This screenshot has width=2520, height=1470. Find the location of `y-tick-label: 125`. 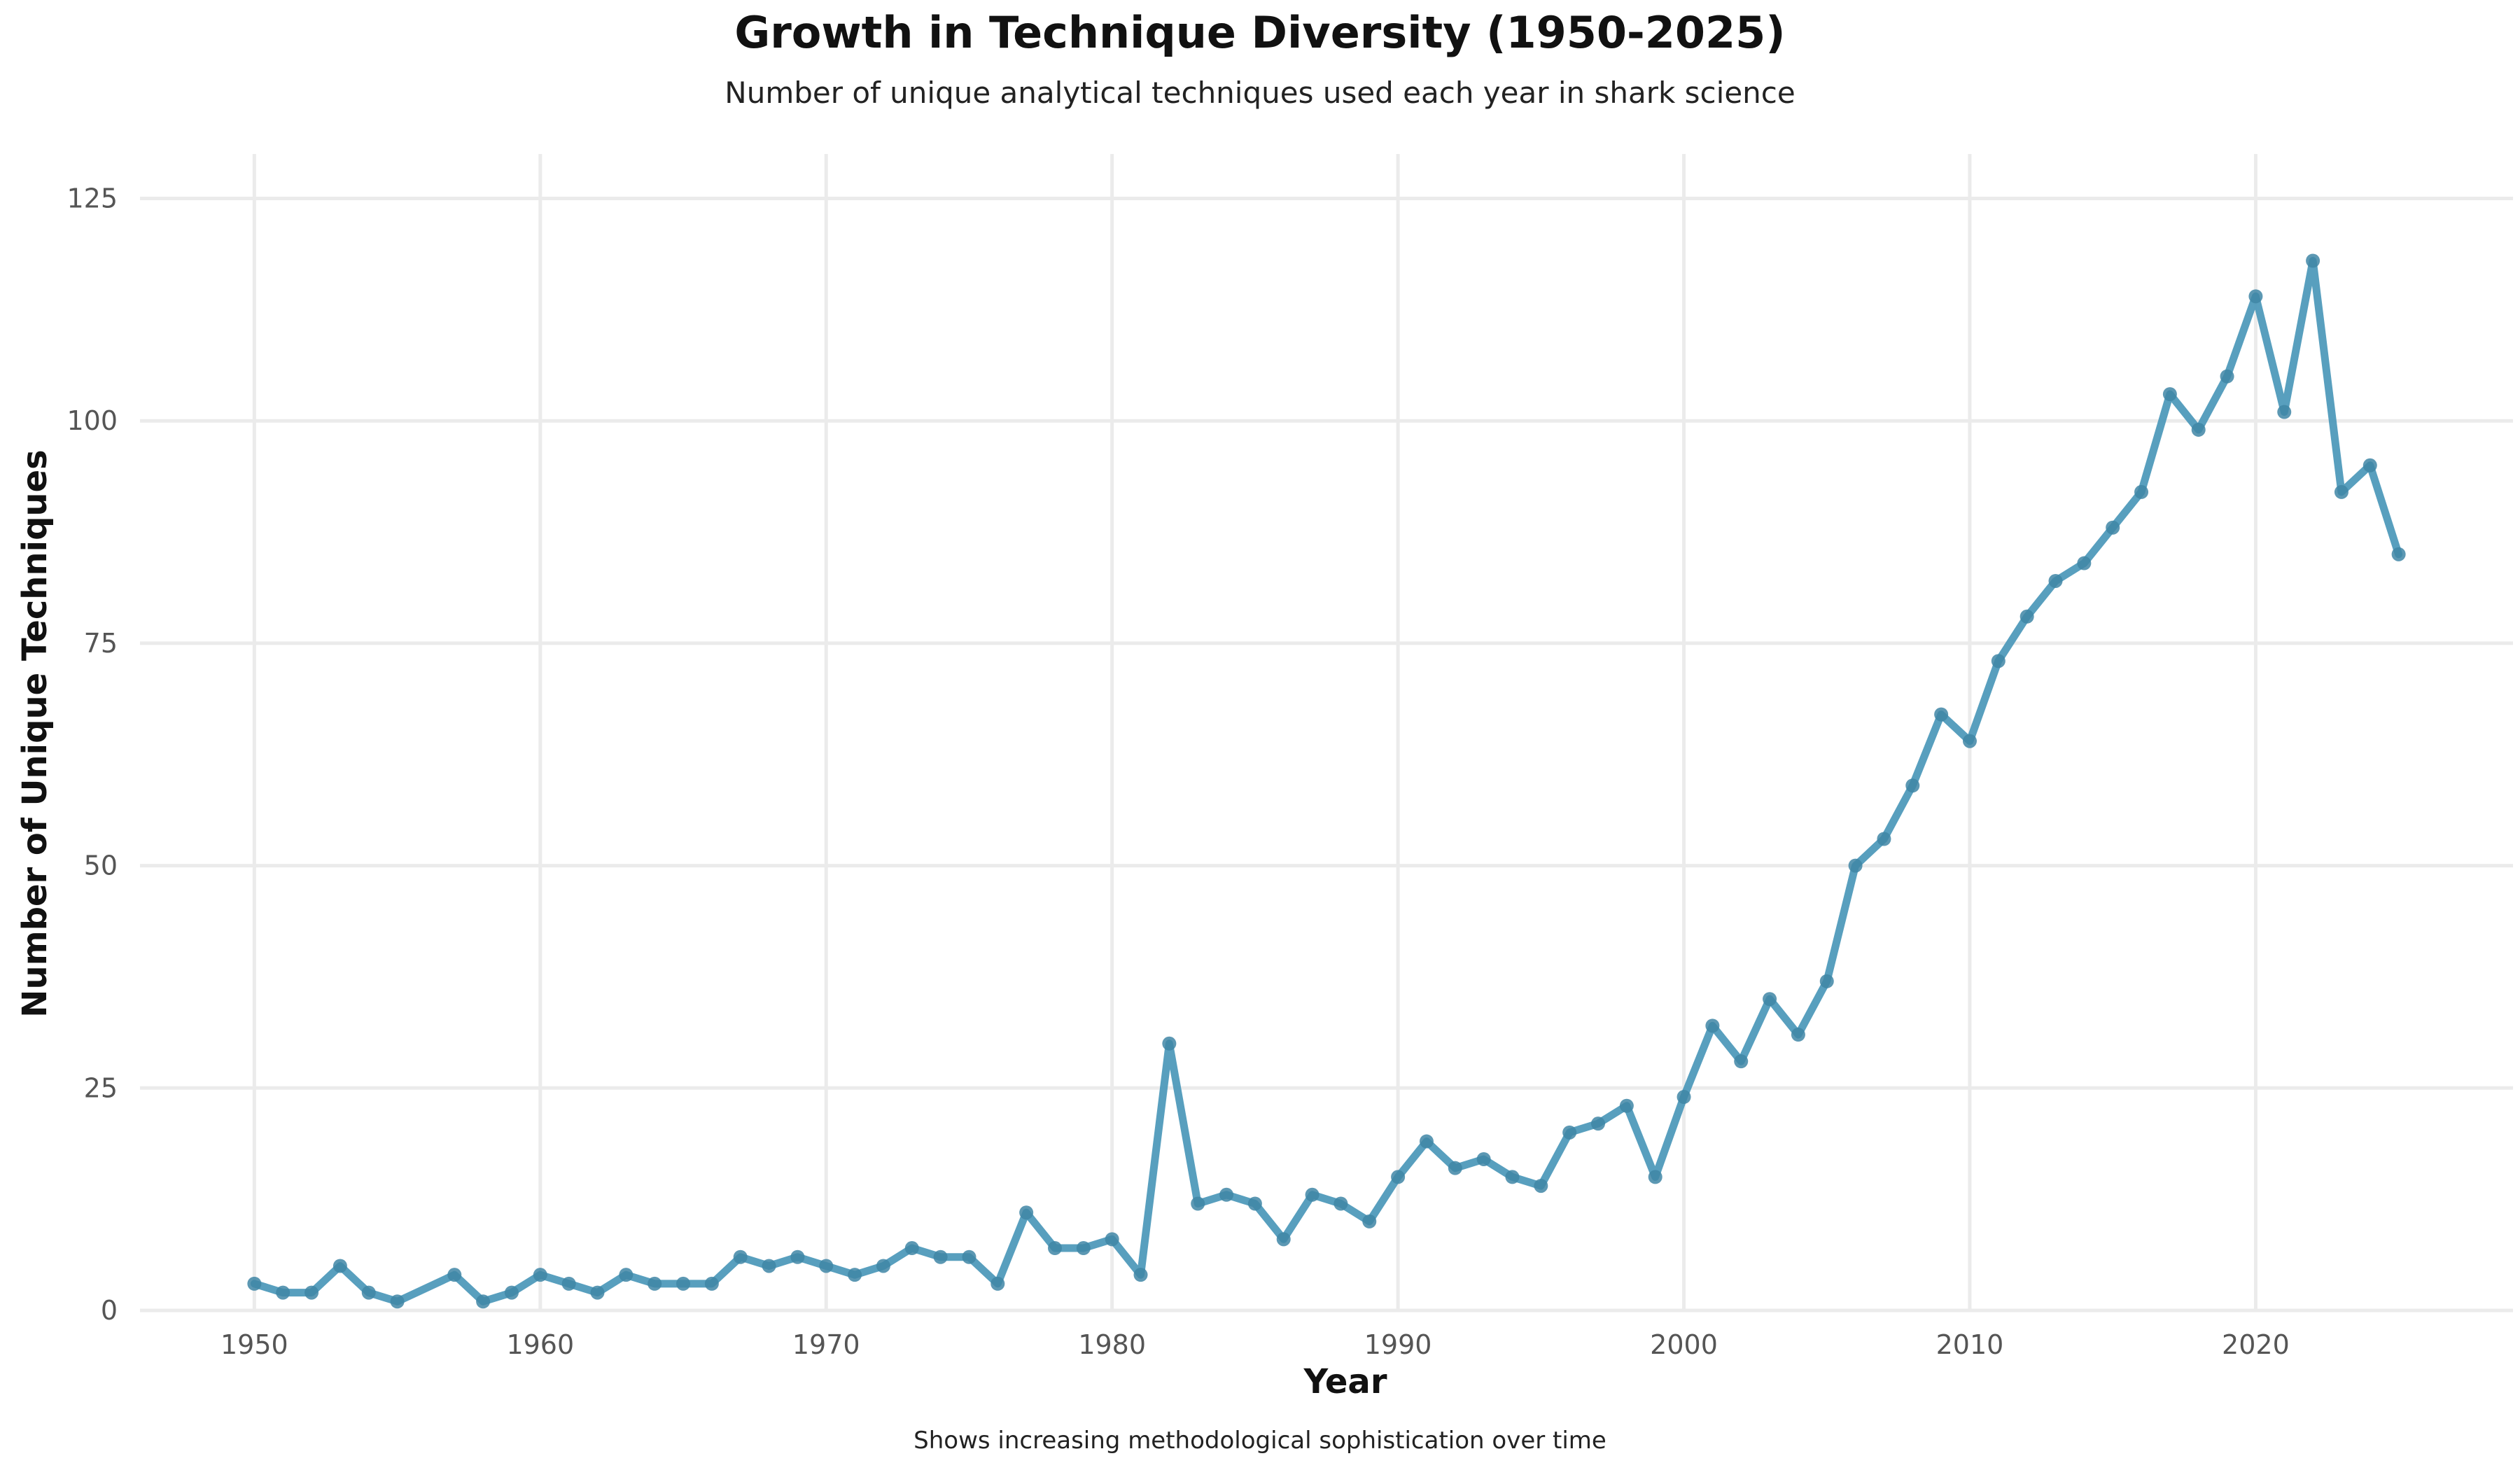

y-tick-label: 125 is located at coordinates (92, 198).